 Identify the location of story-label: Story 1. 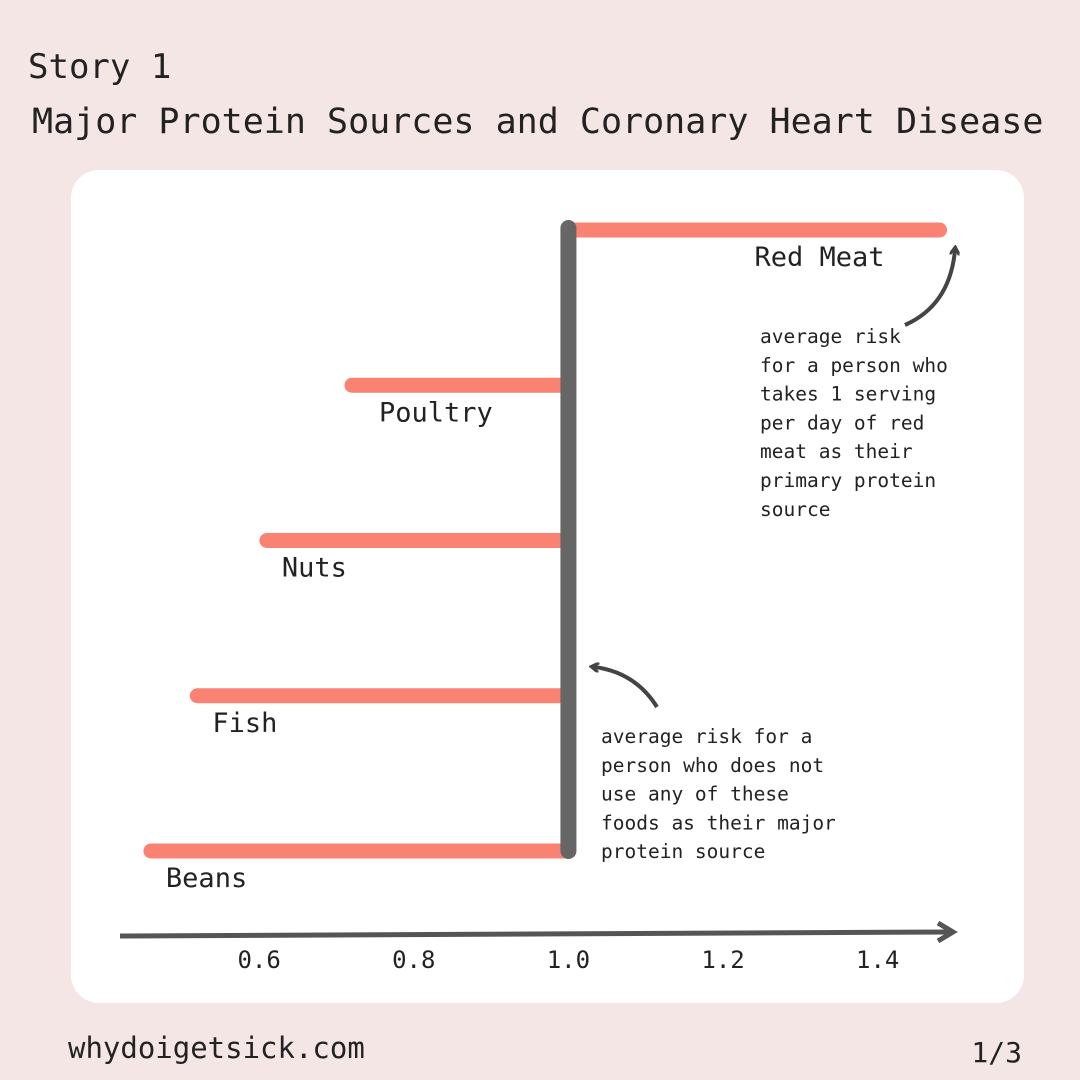
(99, 67).